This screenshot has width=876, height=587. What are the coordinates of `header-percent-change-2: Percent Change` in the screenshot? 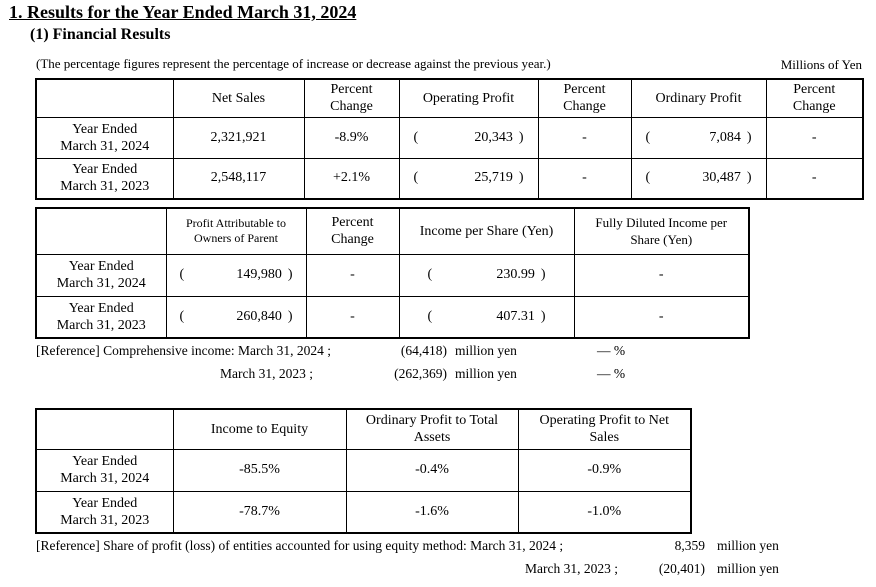 It's located at (584, 98).